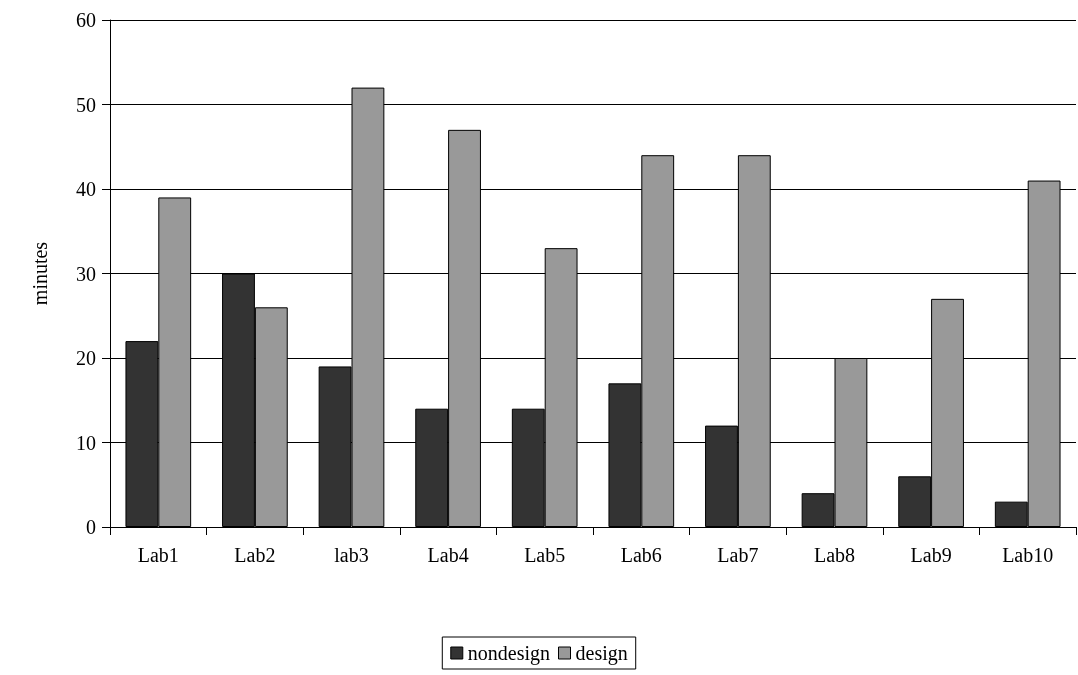 This screenshot has height=675, width=1078. I want to click on y-tick-label: 30, so click(86, 273).